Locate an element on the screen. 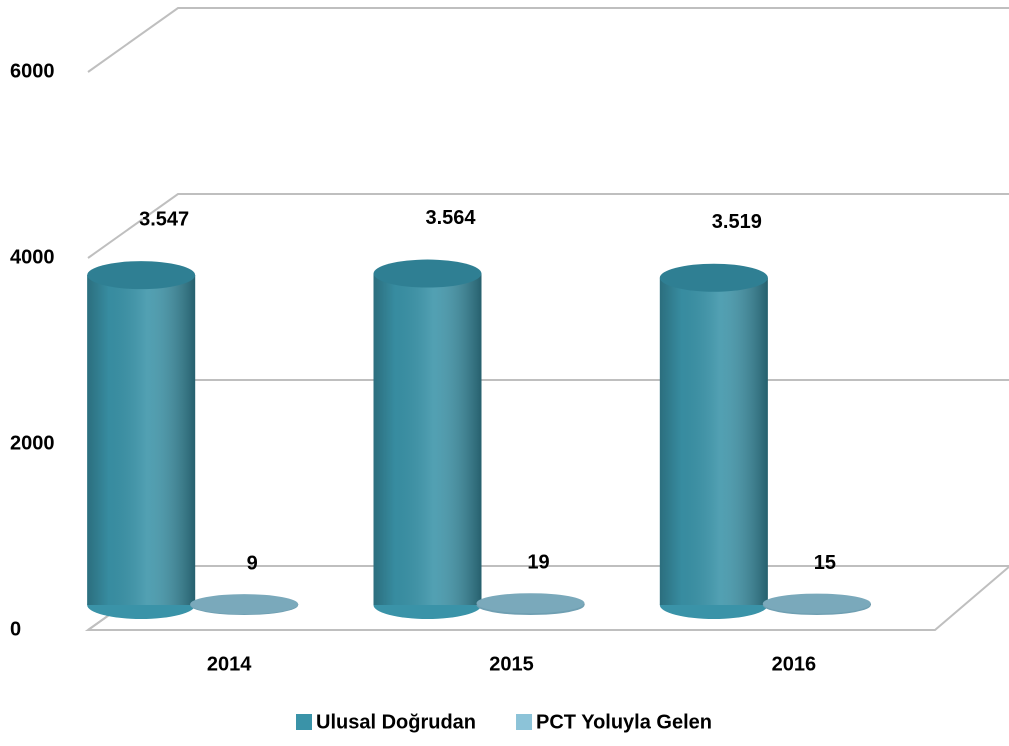 The height and width of the screenshot is (746, 1009). value-label: 19 is located at coordinates (538, 563).